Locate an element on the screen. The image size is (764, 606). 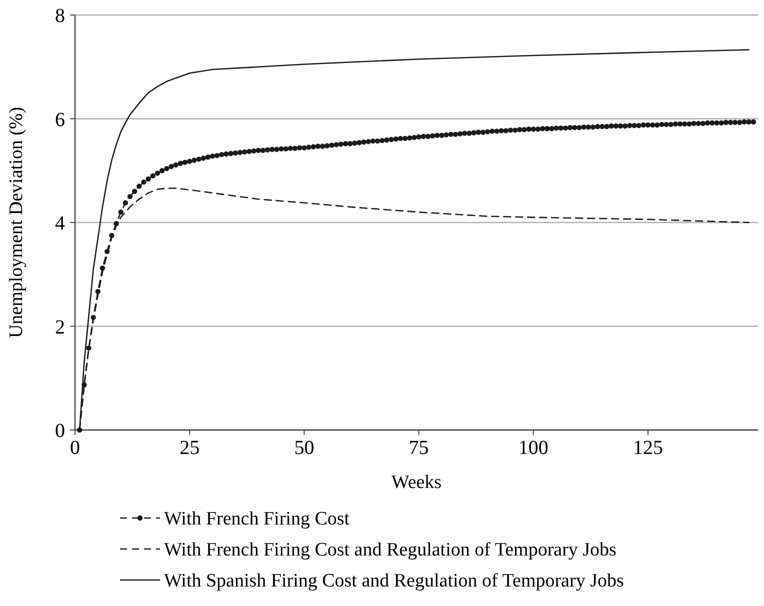
y-axis-title: Unemployment Deviation (%) is located at coordinates (16, 222).